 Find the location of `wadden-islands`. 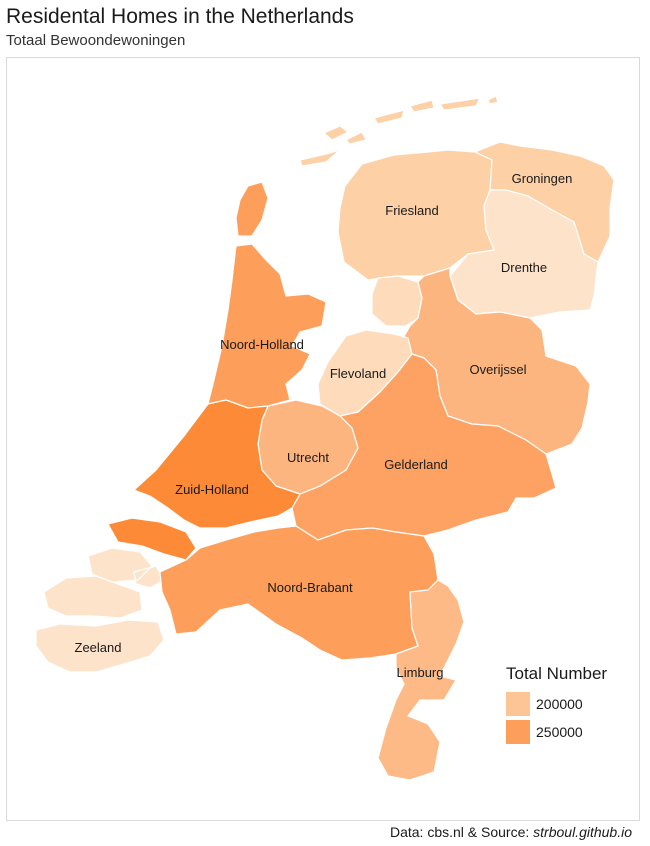

wadden-islands is located at coordinates (399, 131).